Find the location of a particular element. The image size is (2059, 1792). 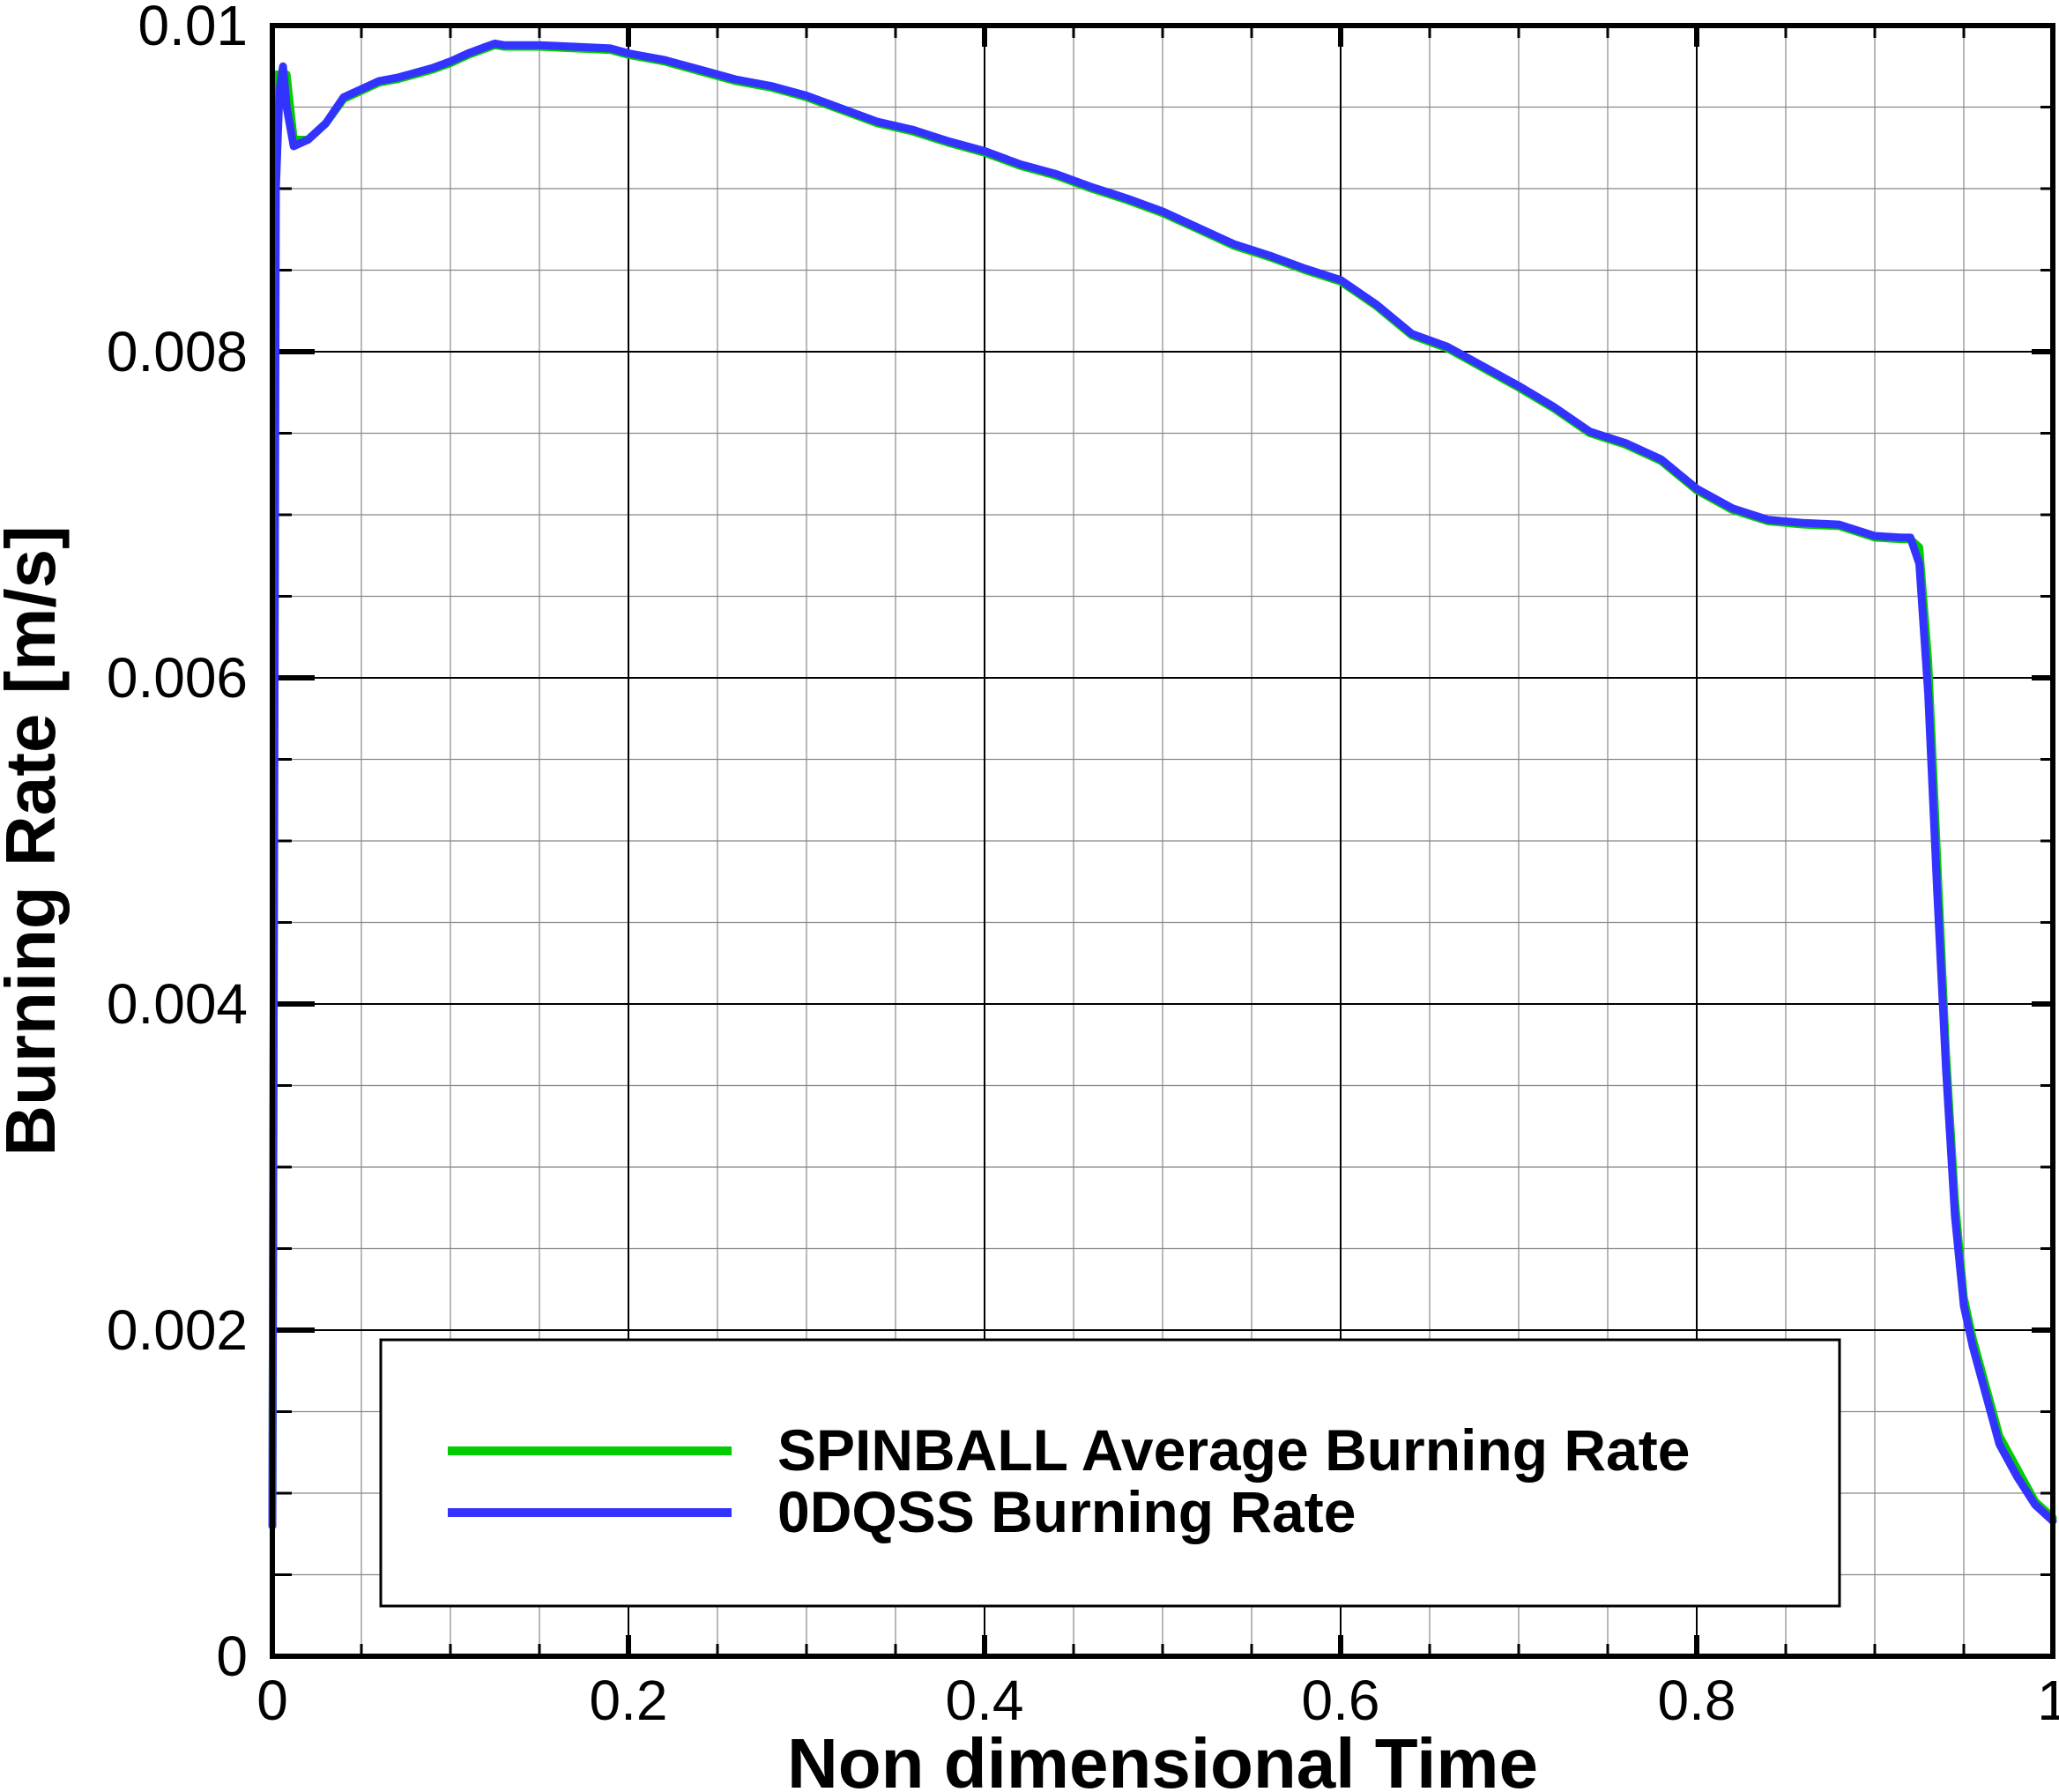

y-tick-label: 0.008 is located at coordinates (177, 352).